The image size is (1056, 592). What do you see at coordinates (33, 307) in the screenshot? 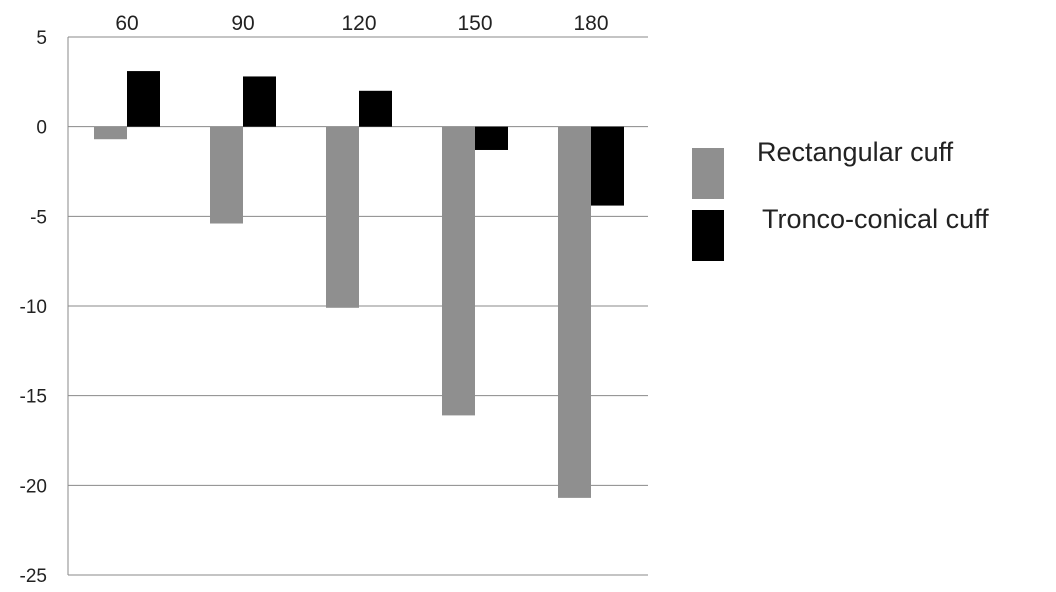
I see `y-tick-label: -10` at bounding box center [33, 307].